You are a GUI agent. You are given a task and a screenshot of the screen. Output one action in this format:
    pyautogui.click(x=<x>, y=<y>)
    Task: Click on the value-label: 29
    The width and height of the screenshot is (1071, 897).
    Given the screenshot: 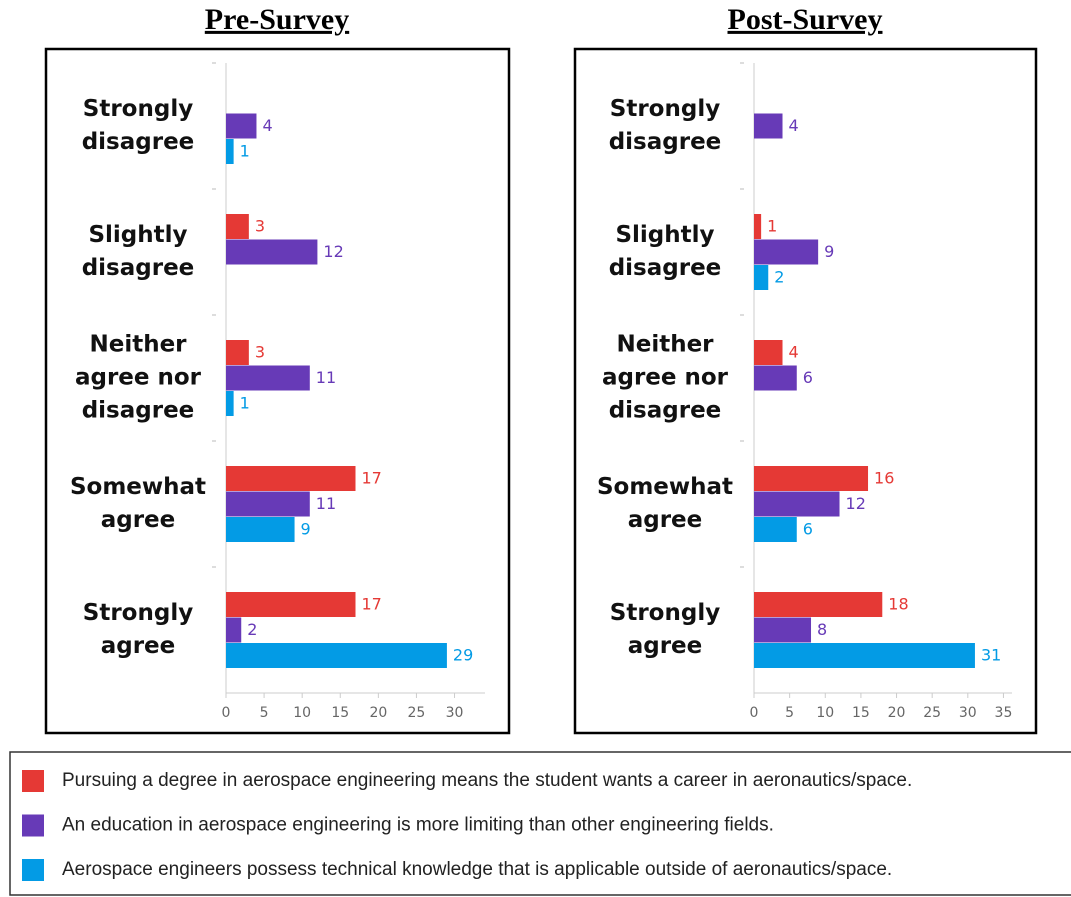 What is the action you would take?
    pyautogui.click(x=463, y=655)
    